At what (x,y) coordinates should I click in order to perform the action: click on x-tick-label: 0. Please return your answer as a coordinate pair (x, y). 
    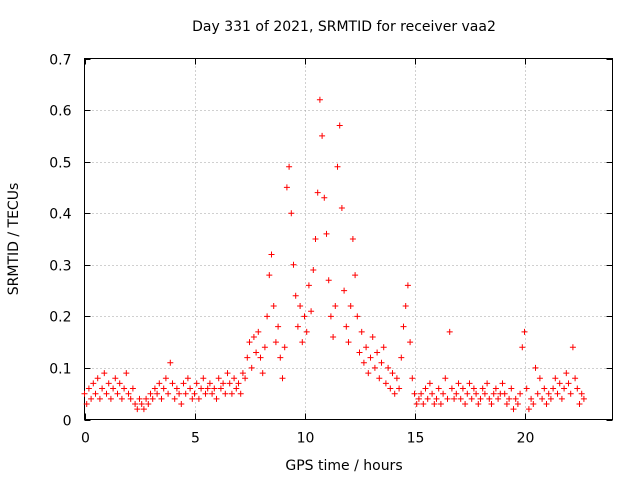
    Looking at the image, I should click on (85, 439).